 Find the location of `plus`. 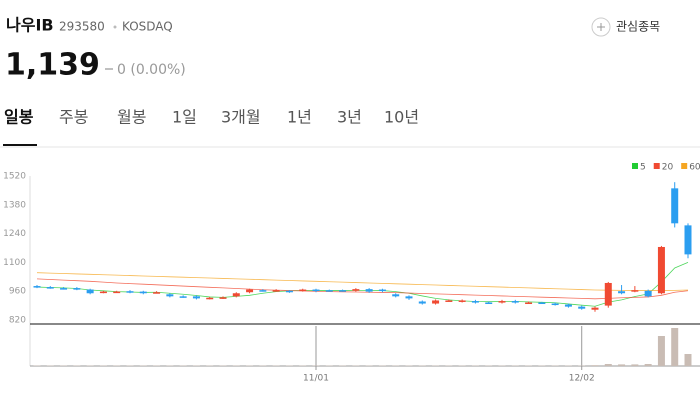

plus is located at coordinates (601, 27).